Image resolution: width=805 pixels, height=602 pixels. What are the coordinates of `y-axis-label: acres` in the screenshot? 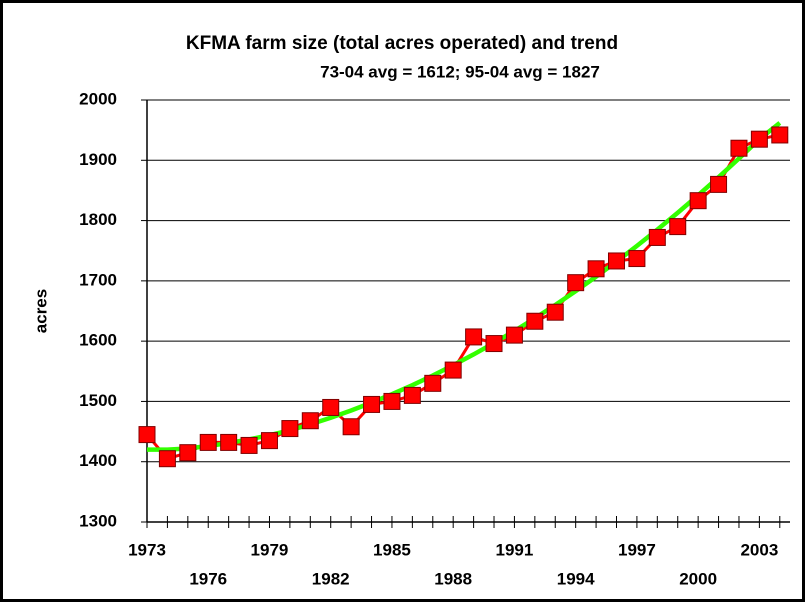 It's located at (40, 311).